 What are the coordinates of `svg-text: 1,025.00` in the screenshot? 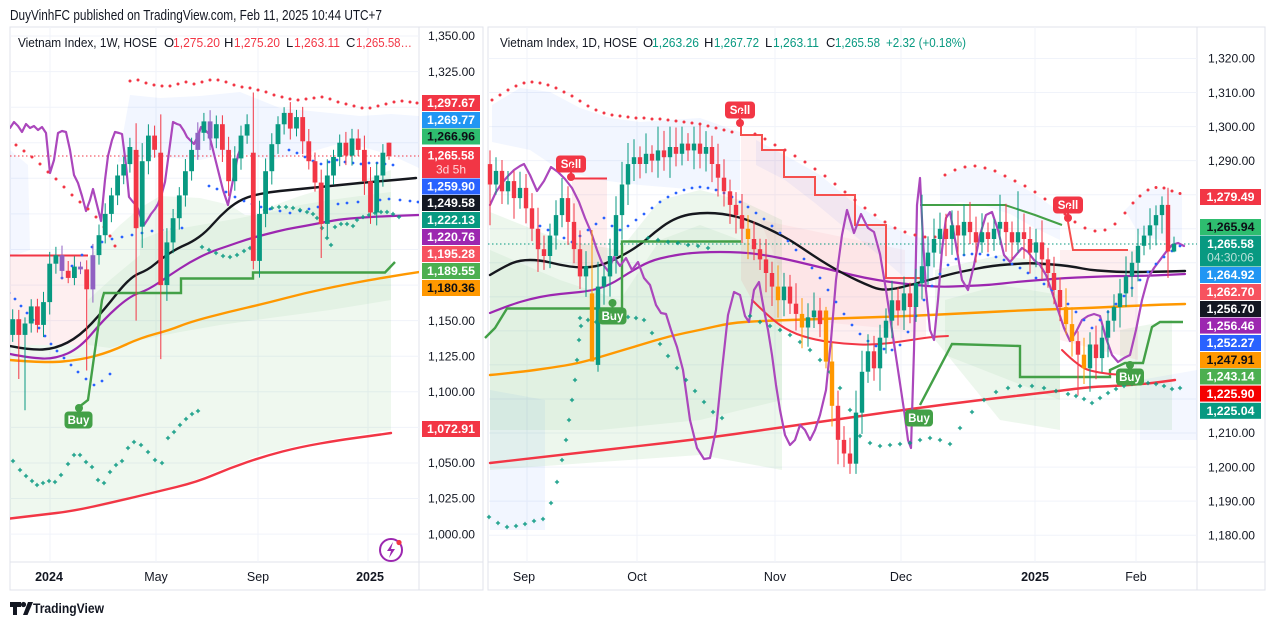 It's located at (451, 499).